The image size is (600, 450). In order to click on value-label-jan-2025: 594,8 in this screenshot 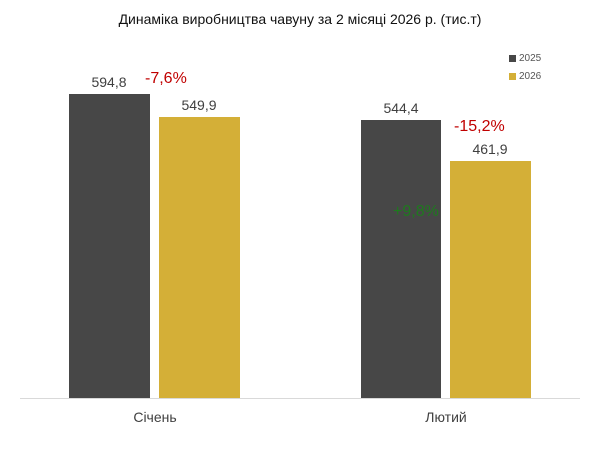, I will do `click(109, 82)`.